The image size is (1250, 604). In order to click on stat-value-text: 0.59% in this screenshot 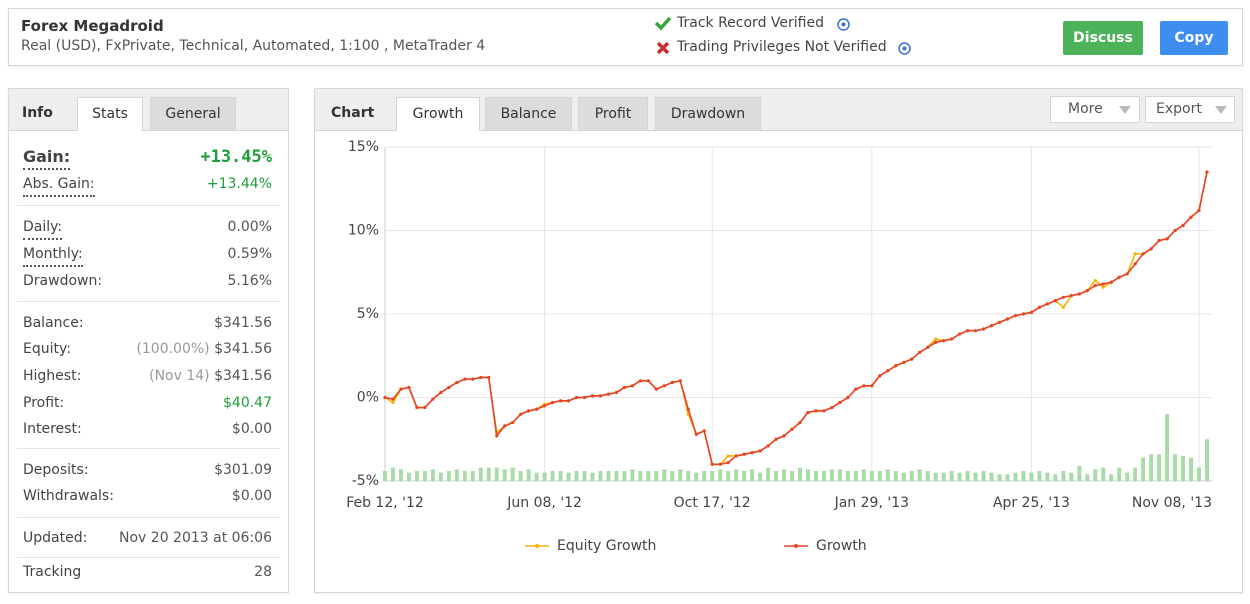, I will do `click(249, 254)`.